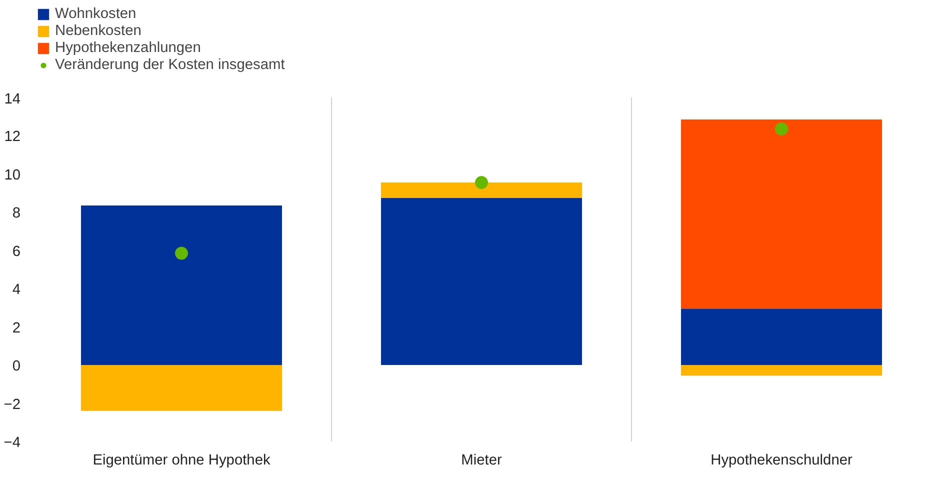 This screenshot has height=486, width=949. I want to click on legend-label: Wohnkosten, so click(95, 13).